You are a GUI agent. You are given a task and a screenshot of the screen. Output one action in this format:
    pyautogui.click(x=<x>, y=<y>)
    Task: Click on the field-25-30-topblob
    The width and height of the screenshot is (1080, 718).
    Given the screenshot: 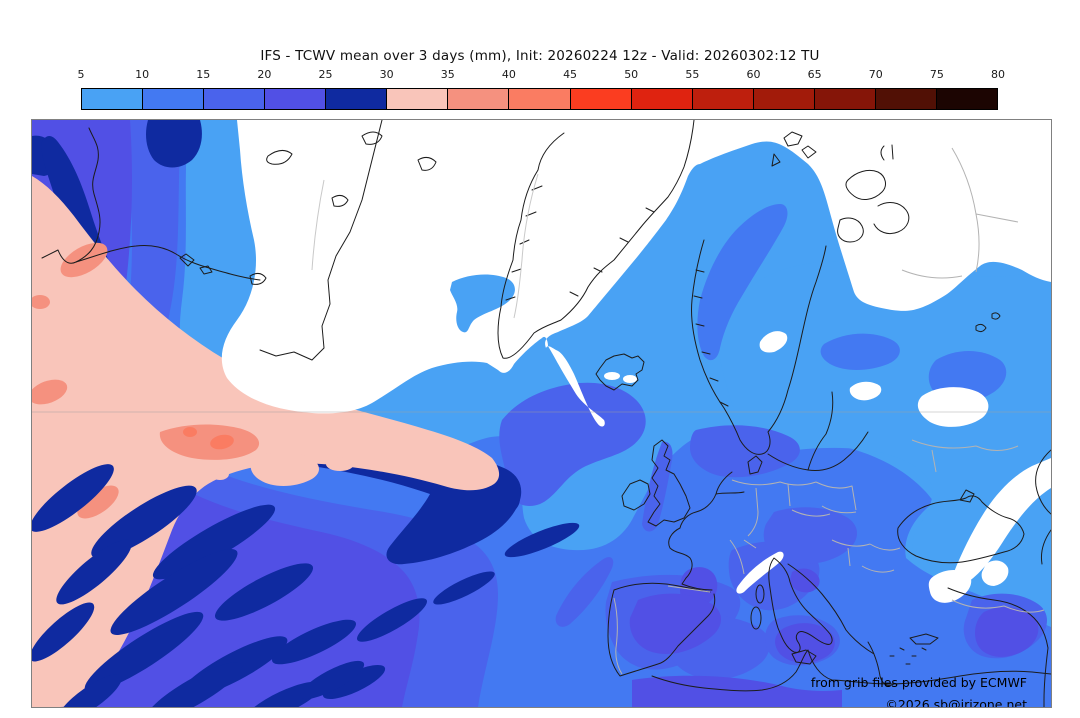 What is the action you would take?
    pyautogui.click(x=174, y=144)
    